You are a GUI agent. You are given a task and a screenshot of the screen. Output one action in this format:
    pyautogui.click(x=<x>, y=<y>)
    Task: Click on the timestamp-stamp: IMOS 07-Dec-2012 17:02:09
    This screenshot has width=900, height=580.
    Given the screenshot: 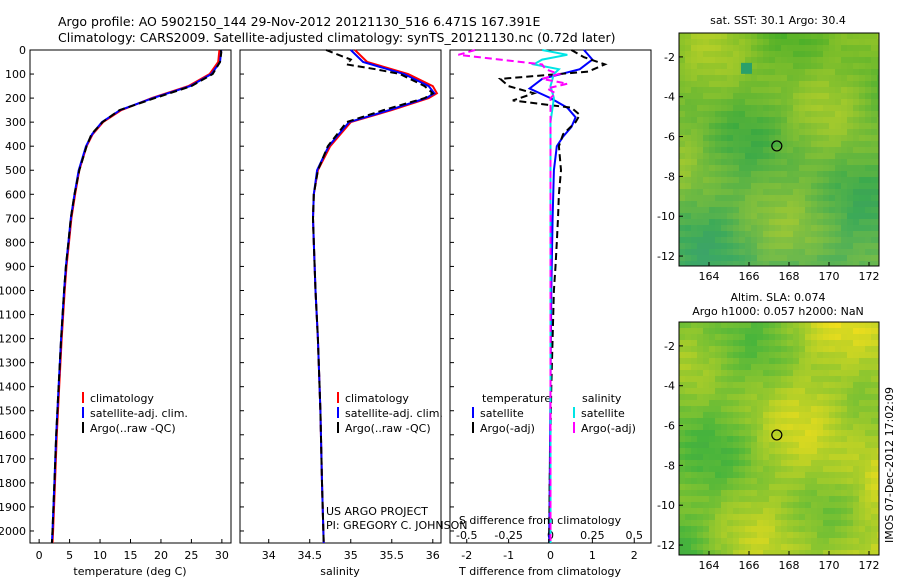 What is the action you would take?
    pyautogui.click(x=889, y=465)
    